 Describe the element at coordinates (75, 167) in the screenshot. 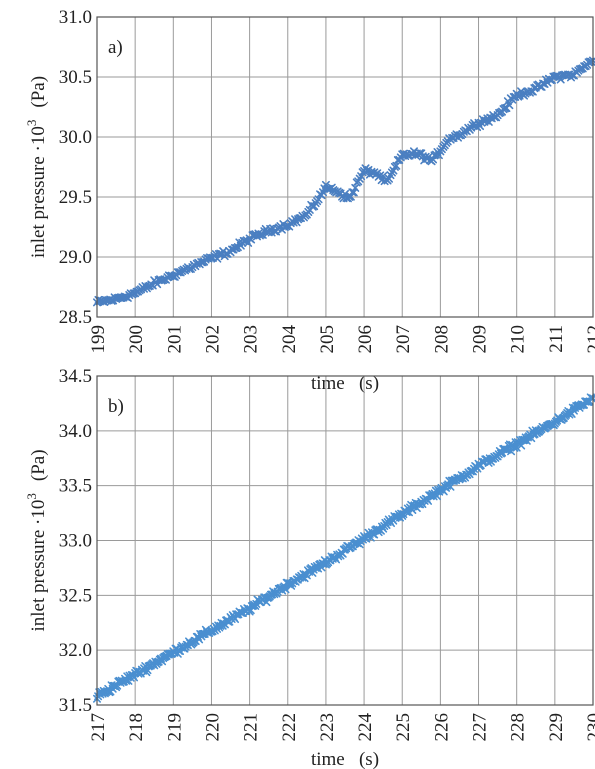

I see `chart-a-y-ticks: 28.5 29.0 29.5 30.0 30.5 31.0` at that location.